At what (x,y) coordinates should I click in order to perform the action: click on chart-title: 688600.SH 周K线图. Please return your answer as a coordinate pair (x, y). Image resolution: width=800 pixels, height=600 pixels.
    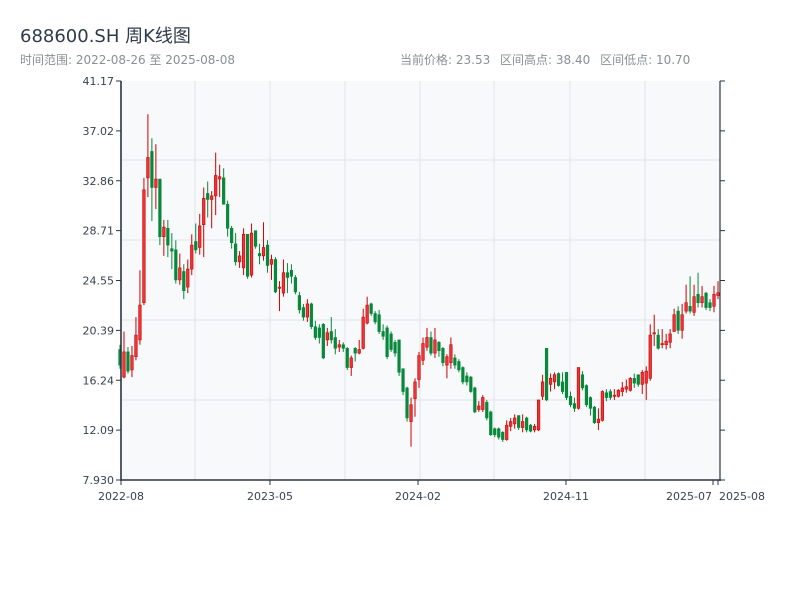
    Looking at the image, I should click on (105, 36).